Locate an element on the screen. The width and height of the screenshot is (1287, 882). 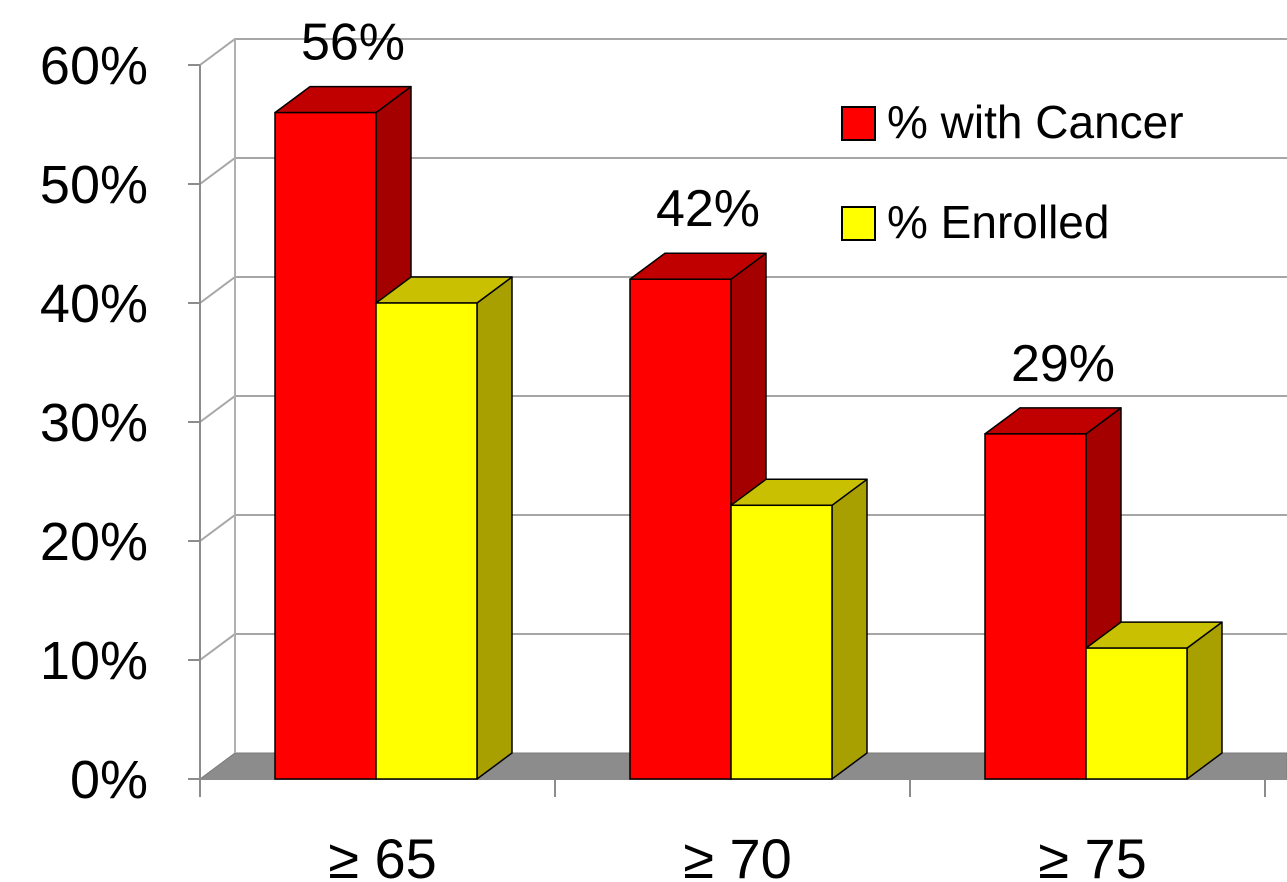
legend-label: % Enrolled is located at coordinates (998, 222).